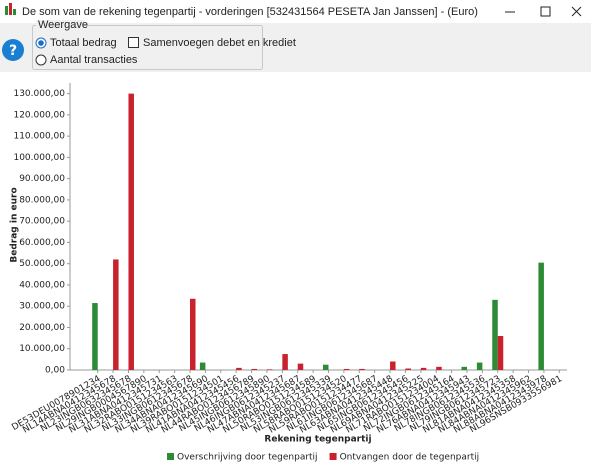 The height and width of the screenshot is (467, 591). What do you see at coordinates (247, 458) in the screenshot?
I see `legend-label: Overschrijving door tegenpartij` at bounding box center [247, 458].